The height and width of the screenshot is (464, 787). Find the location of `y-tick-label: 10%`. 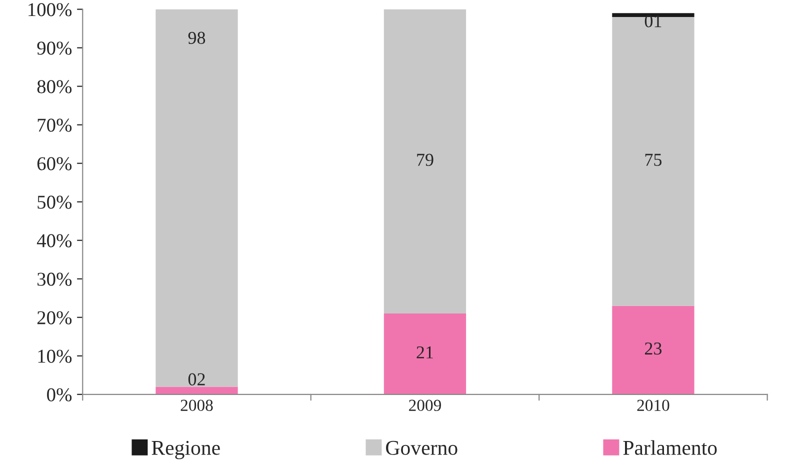

y-tick-label: 10% is located at coordinates (55, 356).